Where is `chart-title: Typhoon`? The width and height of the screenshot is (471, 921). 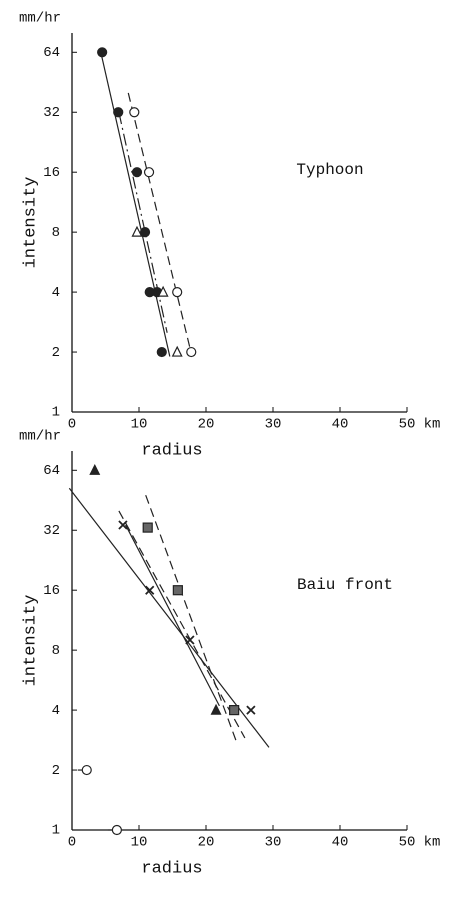
chart-title: Typhoon is located at coordinates (329, 170).